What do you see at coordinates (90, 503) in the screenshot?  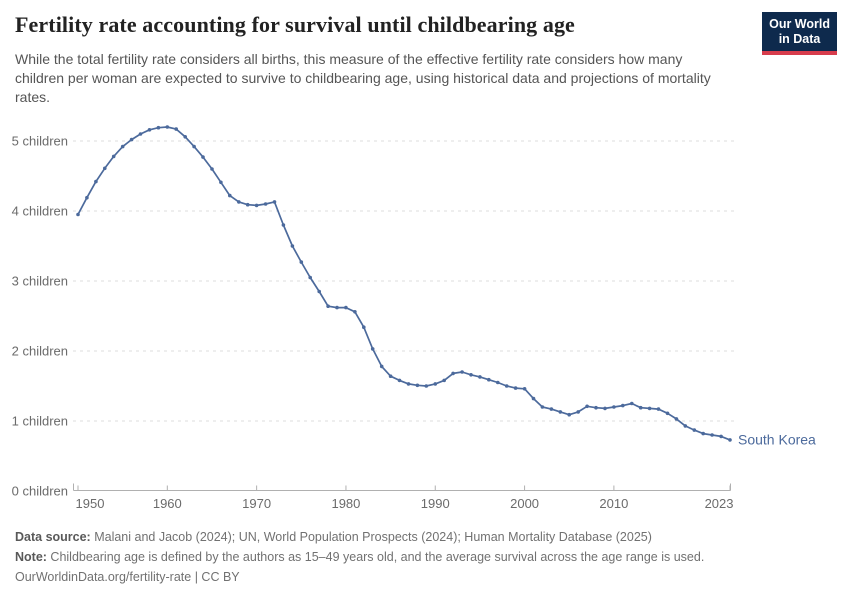 I see `x-tick-label: 1950` at bounding box center [90, 503].